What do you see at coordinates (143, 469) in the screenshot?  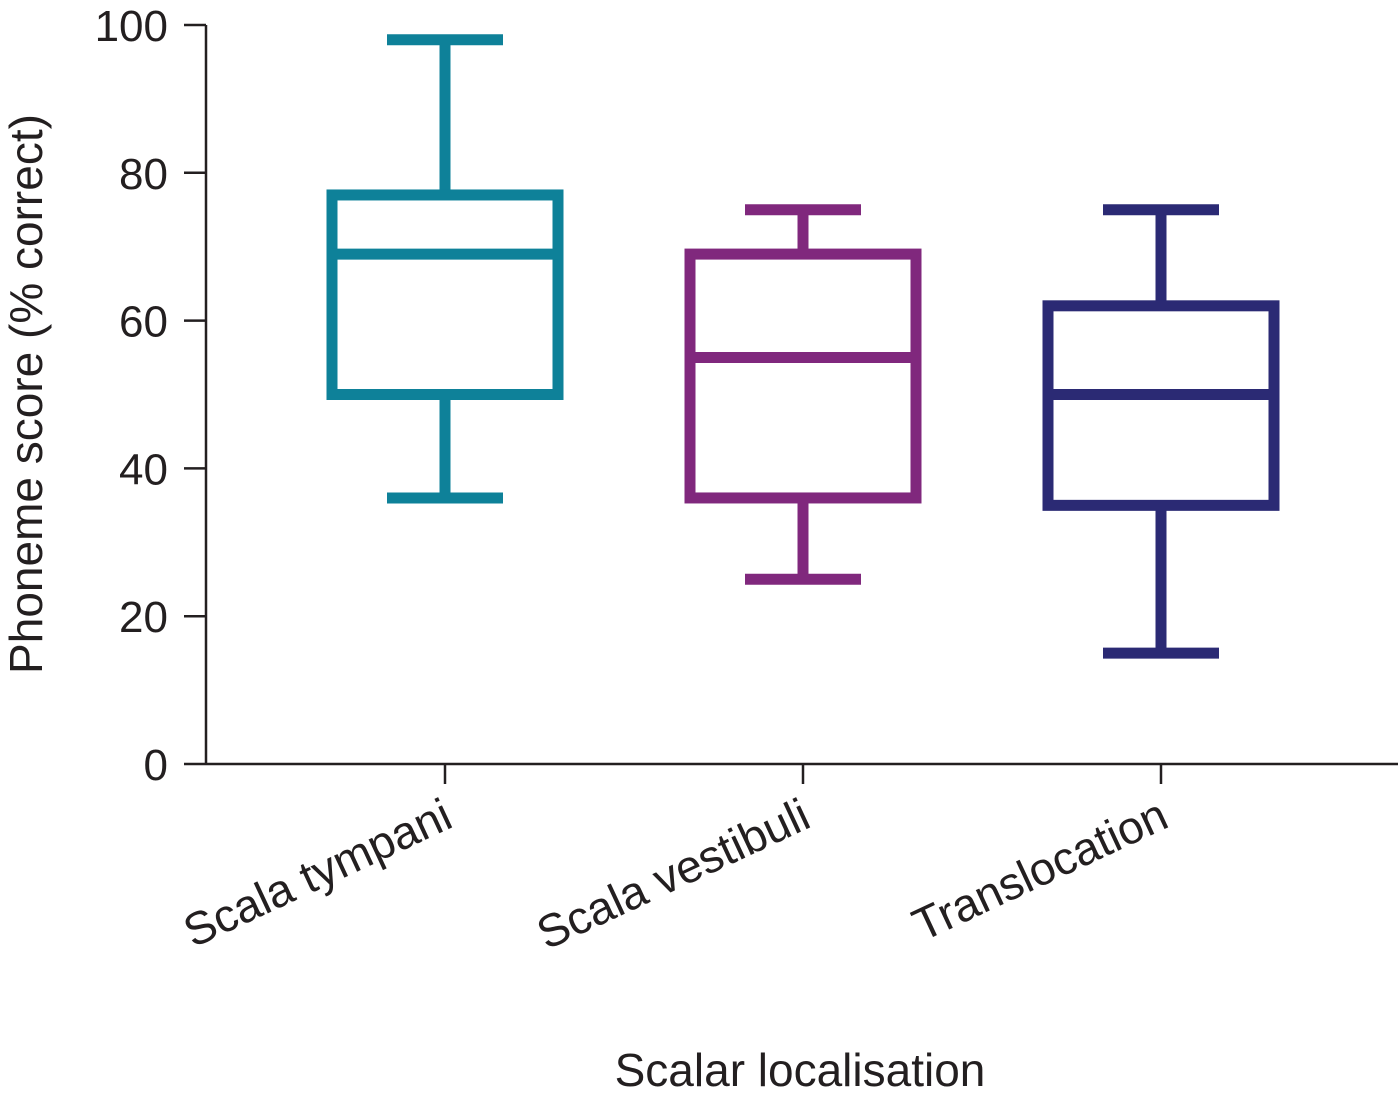 I see `y-tick-label: 40` at bounding box center [143, 469].